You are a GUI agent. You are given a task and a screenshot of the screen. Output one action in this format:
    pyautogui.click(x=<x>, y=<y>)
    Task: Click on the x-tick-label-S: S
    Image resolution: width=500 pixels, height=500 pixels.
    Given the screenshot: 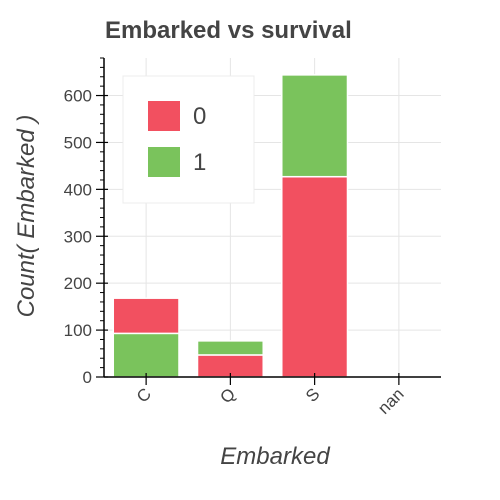 What is the action you would take?
    pyautogui.click(x=312, y=394)
    